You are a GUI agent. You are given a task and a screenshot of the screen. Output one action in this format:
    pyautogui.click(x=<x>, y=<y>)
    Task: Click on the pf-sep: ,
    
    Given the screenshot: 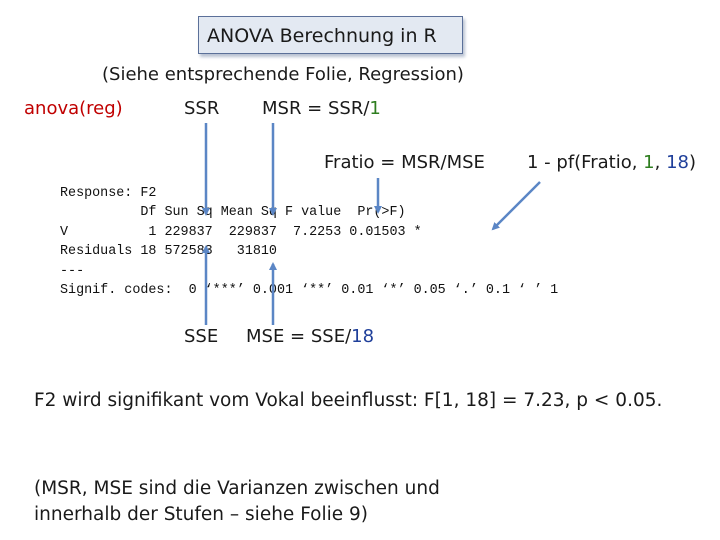 What is the action you would take?
    pyautogui.click(x=660, y=162)
    